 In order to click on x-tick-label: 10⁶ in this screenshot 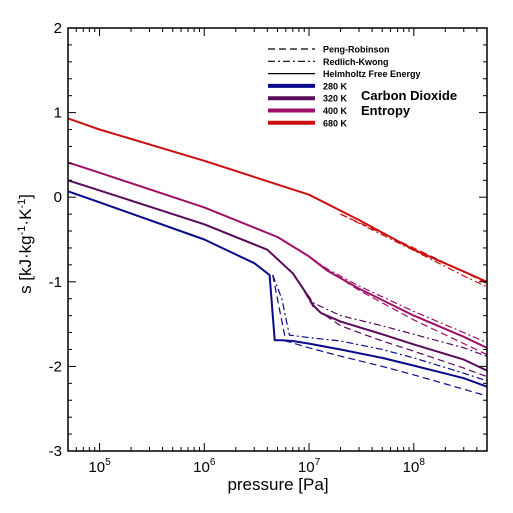, I will do `click(204, 466)`.